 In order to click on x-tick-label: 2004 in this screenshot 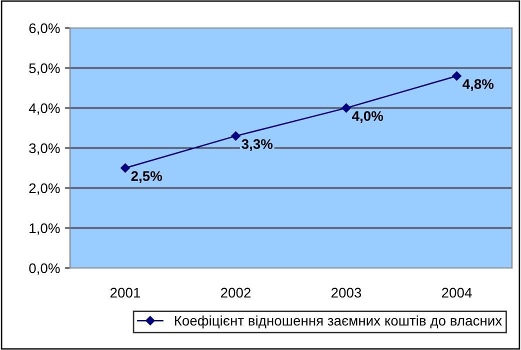, I will do `click(457, 293)`.